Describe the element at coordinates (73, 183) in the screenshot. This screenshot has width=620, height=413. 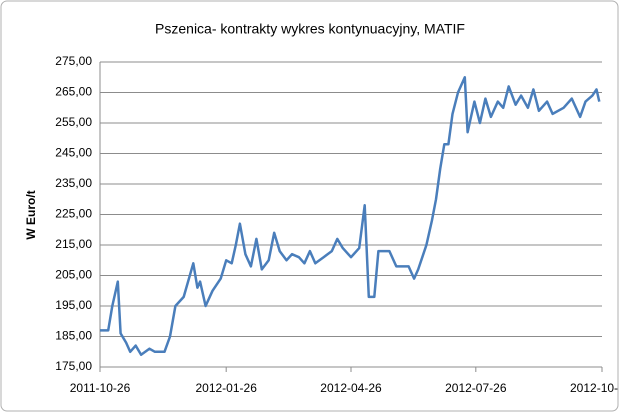
I see `y-tick-label: 235,00` at that location.